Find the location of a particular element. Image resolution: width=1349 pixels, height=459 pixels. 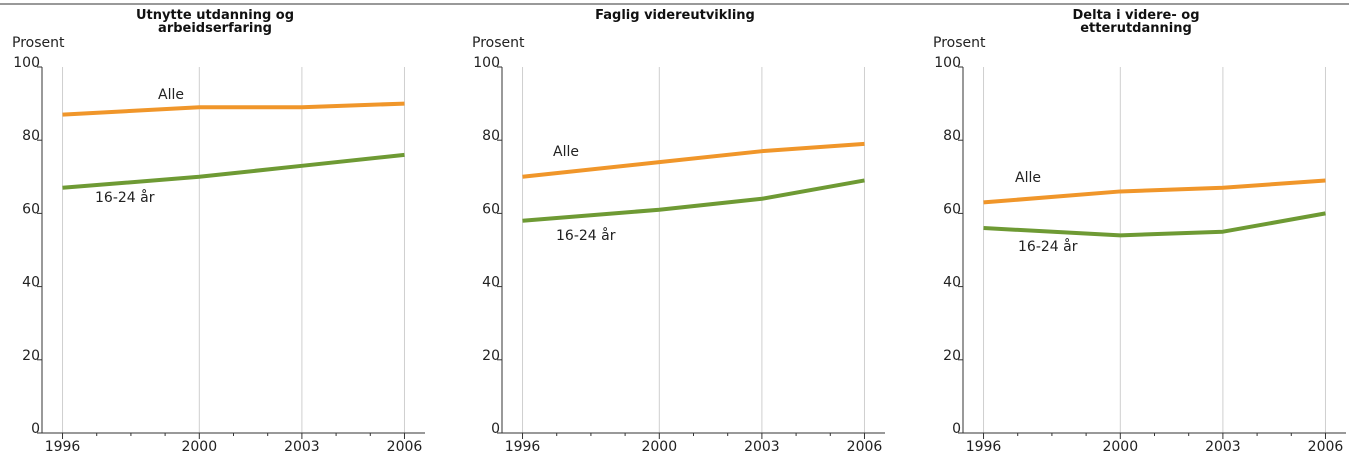

chart-title: Utnytte utdanning og arbeidserfaring is located at coordinates (215, 22).